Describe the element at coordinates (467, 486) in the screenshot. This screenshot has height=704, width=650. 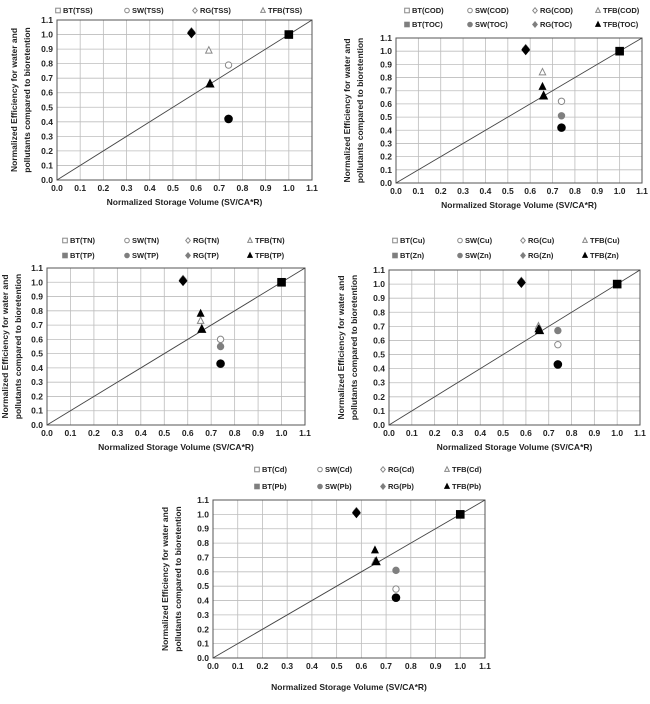
I see `legend-label: TFB(Pb)` at that location.